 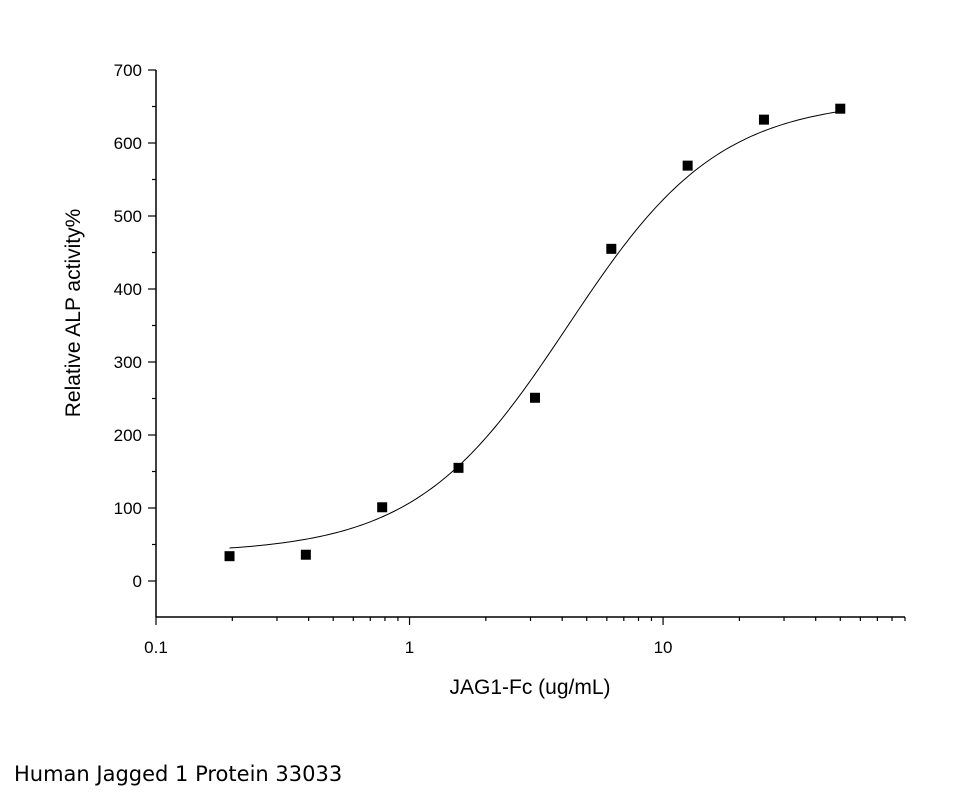 What do you see at coordinates (73, 313) in the screenshot?
I see `y-axis-title: Relative ALP activity%` at bounding box center [73, 313].